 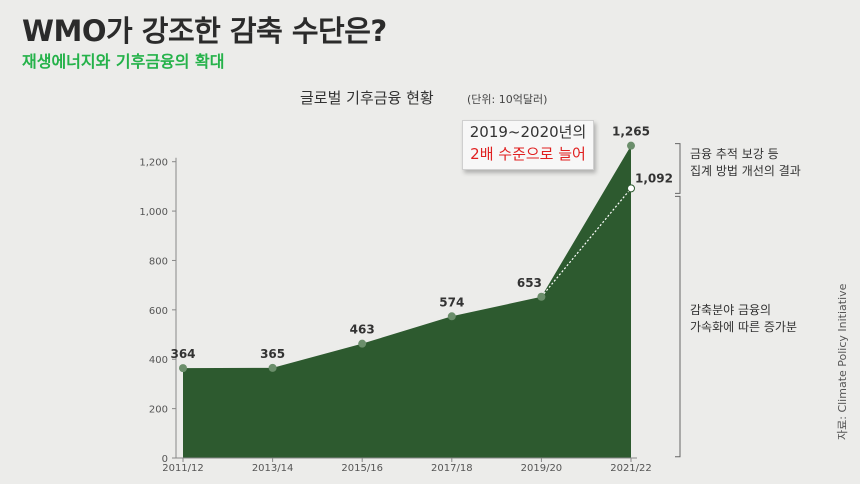 What do you see at coordinates (678, 326) in the screenshot?
I see `acceleration-bracket` at bounding box center [678, 326].